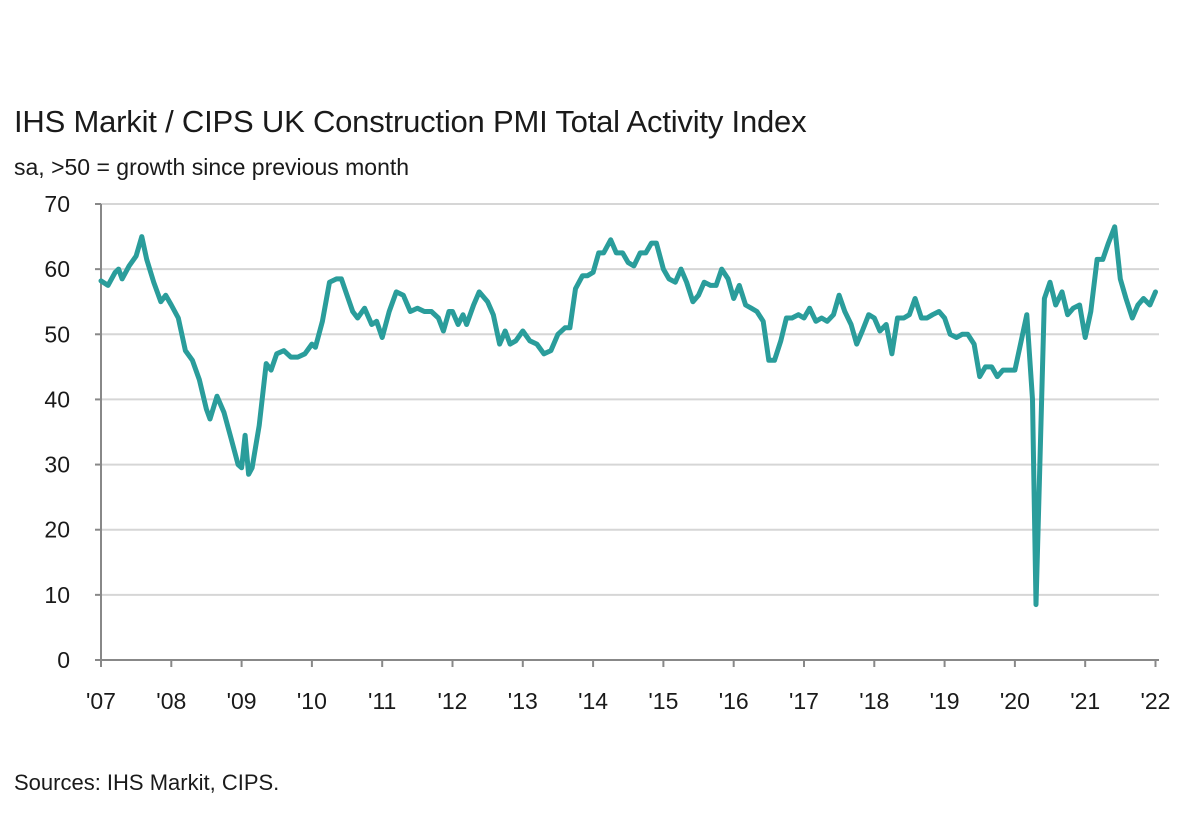 The image size is (1200, 828). What do you see at coordinates (57, 465) in the screenshot?
I see `y-tick-label: 30` at bounding box center [57, 465].